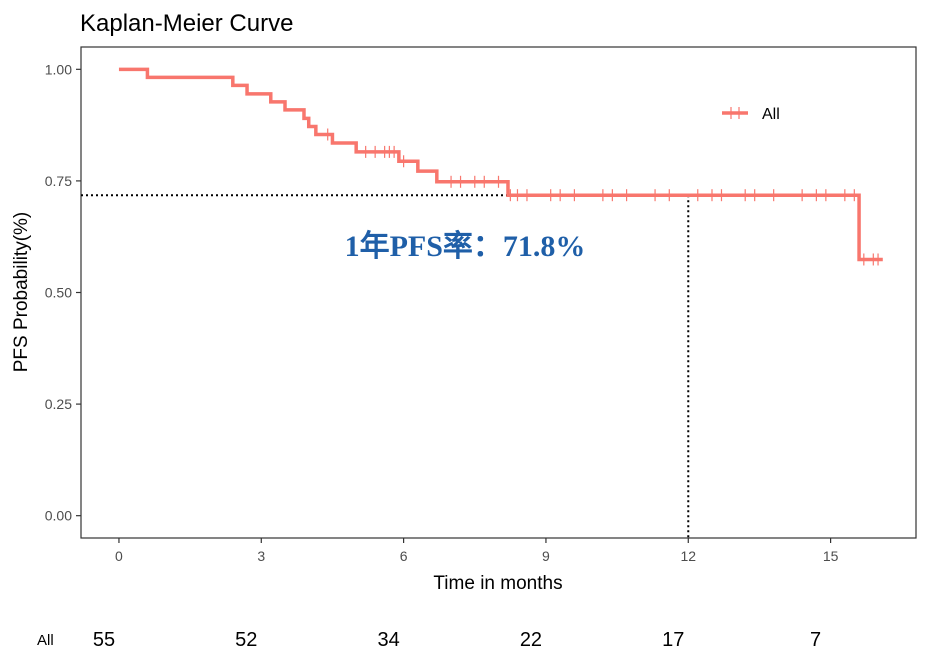 This screenshot has width=926, height=656. I want to click on y-tick-label: 1.00, so click(58, 69).